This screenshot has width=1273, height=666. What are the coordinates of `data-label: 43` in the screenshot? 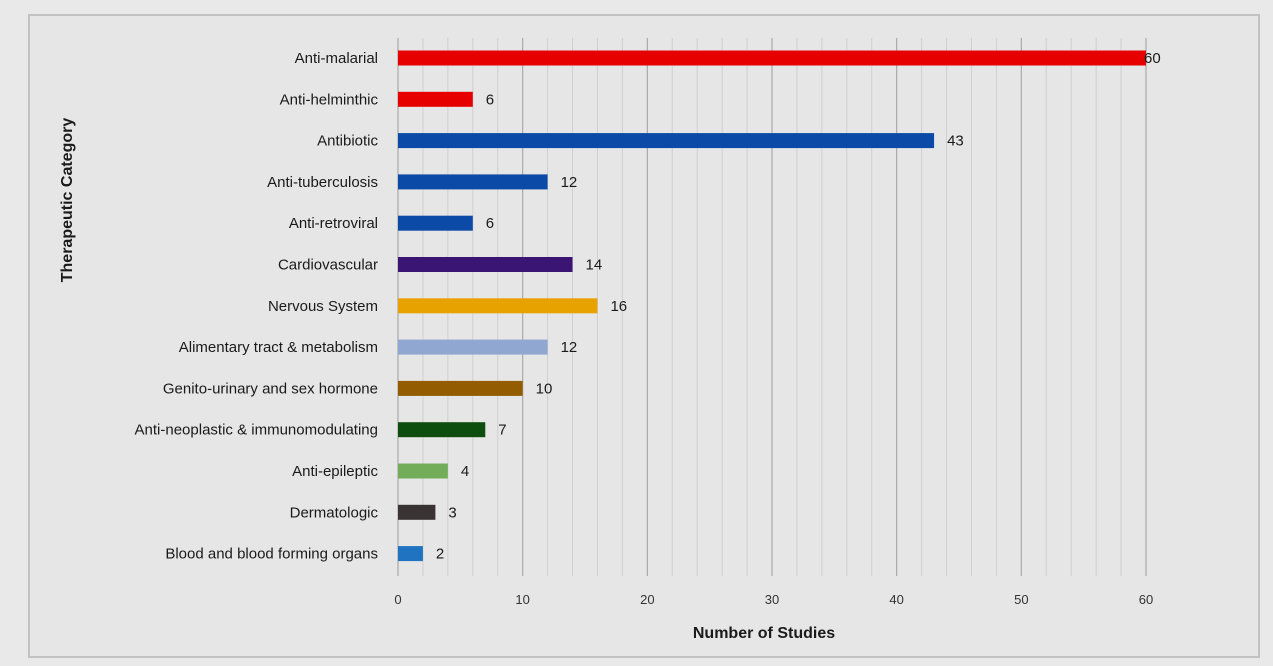 It's located at (955, 141).